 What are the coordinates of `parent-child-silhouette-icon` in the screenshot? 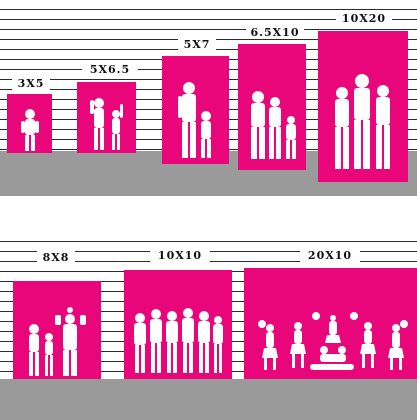 It's located at (194, 120).